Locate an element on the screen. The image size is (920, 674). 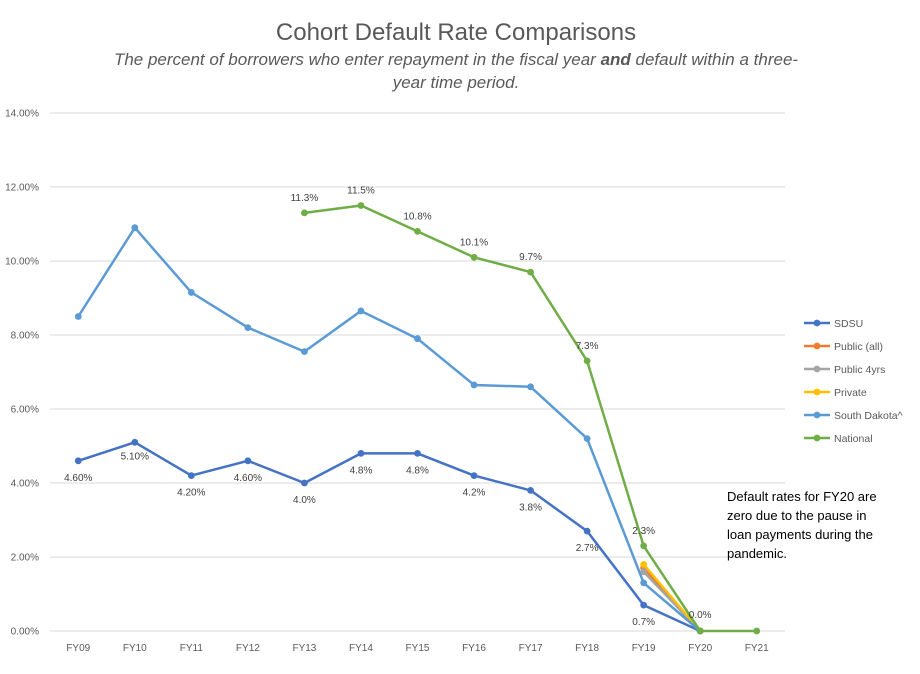
y-tick-label: 10.00% is located at coordinates (22, 262).